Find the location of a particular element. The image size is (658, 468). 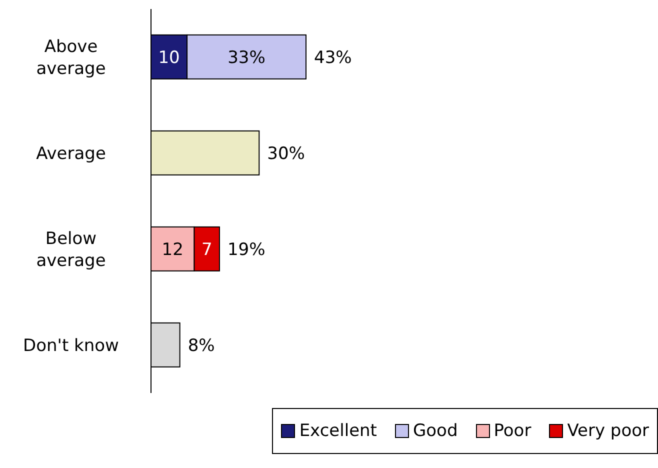

legend-label: Very poor is located at coordinates (607, 431).